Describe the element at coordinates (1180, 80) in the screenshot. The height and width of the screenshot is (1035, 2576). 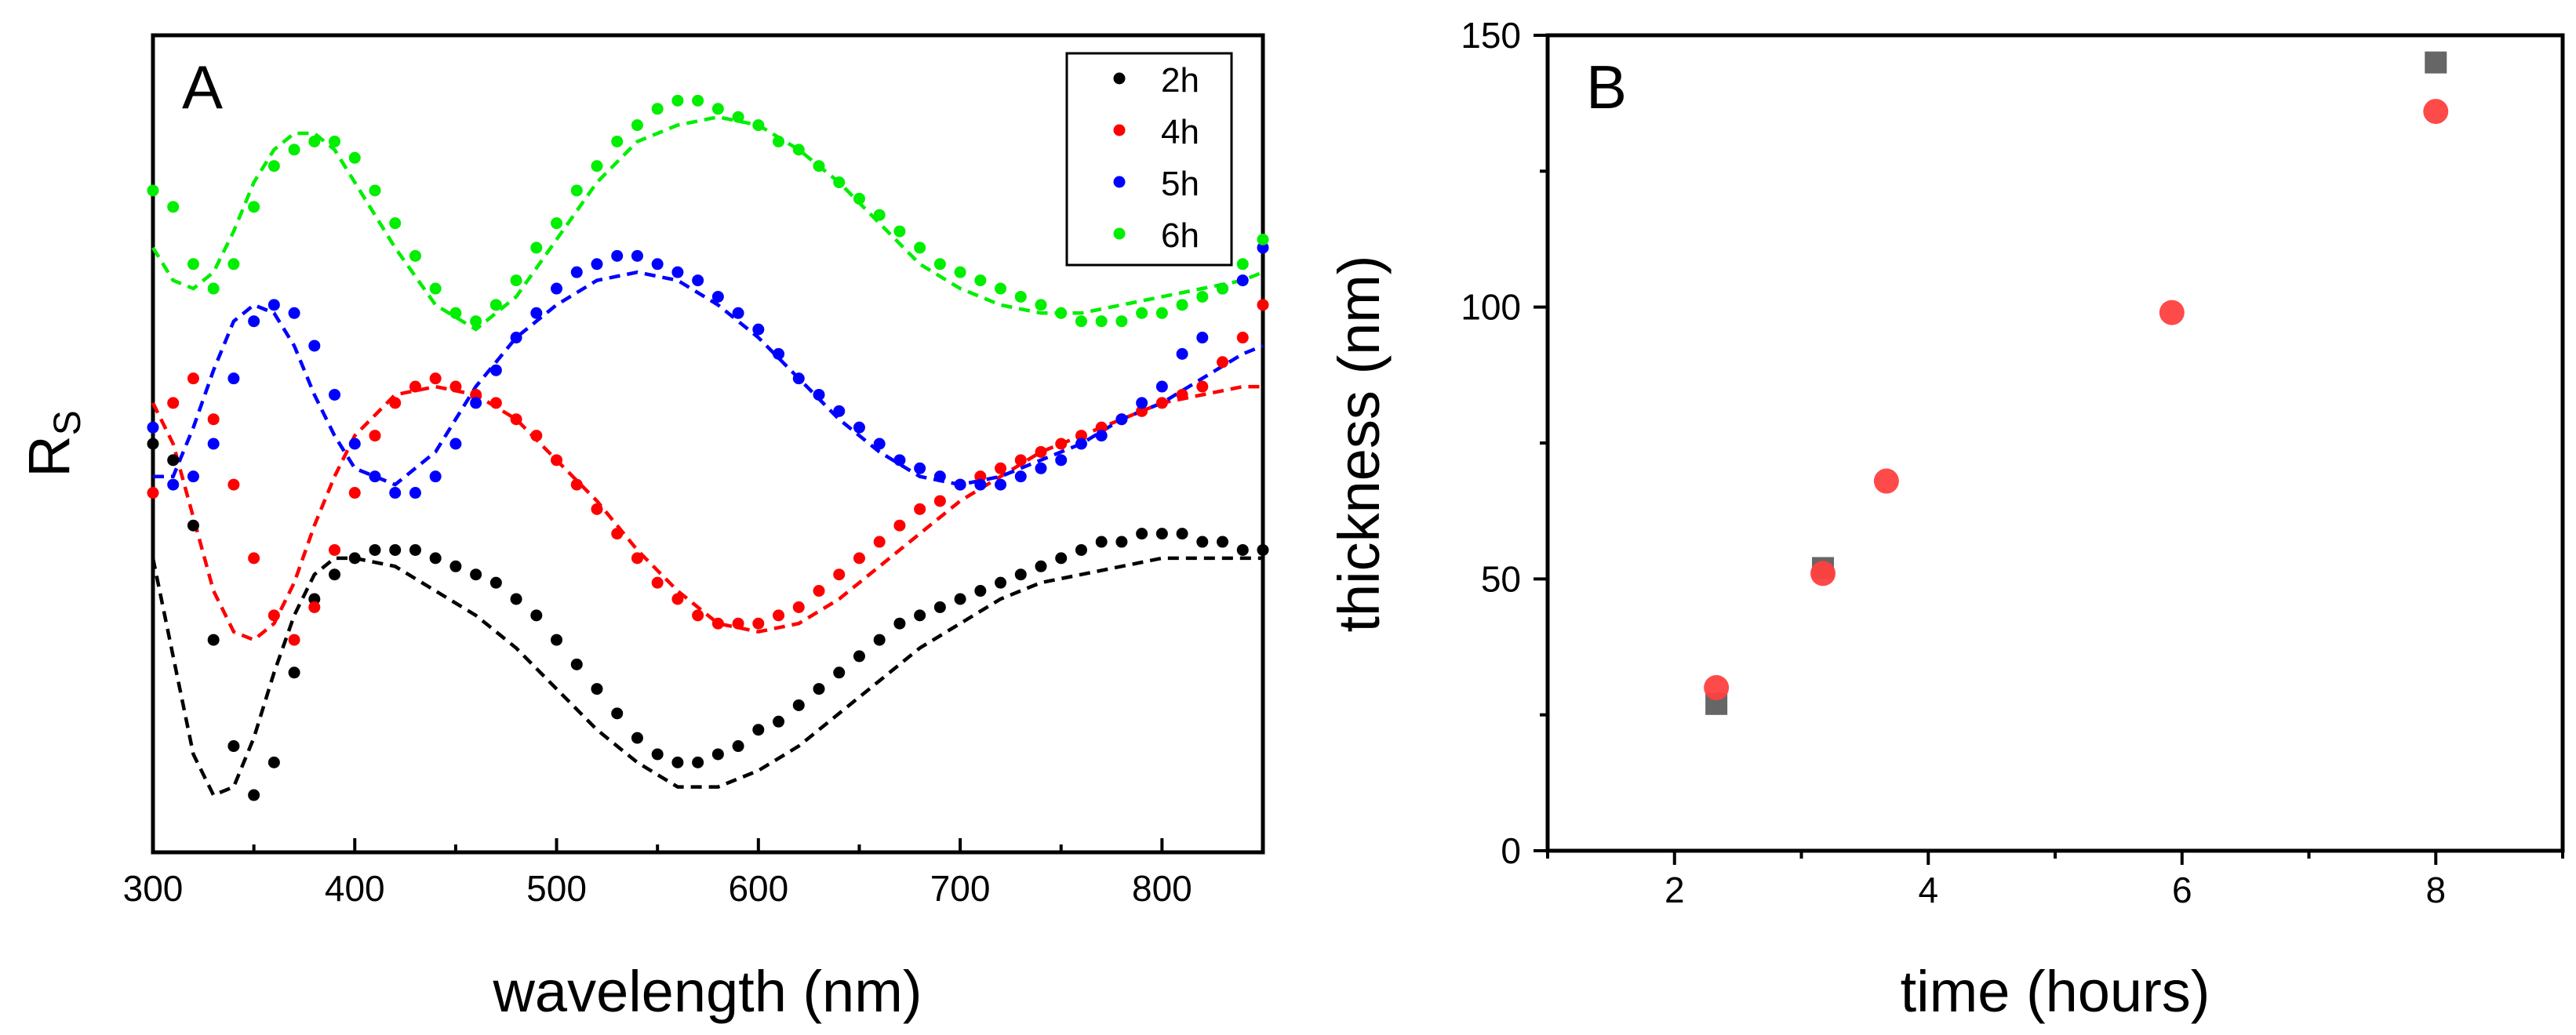
I see `legend-label-2h: 2h` at that location.